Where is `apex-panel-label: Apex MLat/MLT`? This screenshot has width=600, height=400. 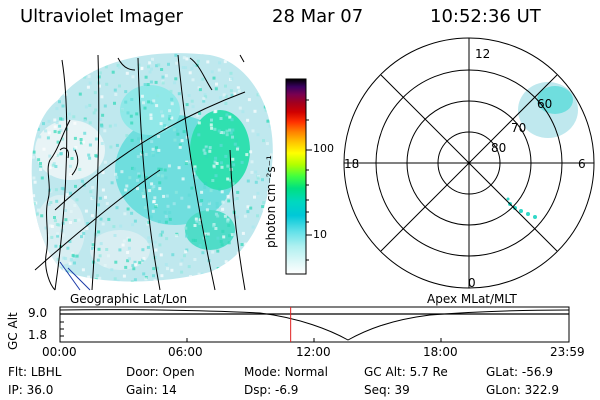 apex-panel-label: Apex MLat/MLT is located at coordinates (472, 299).